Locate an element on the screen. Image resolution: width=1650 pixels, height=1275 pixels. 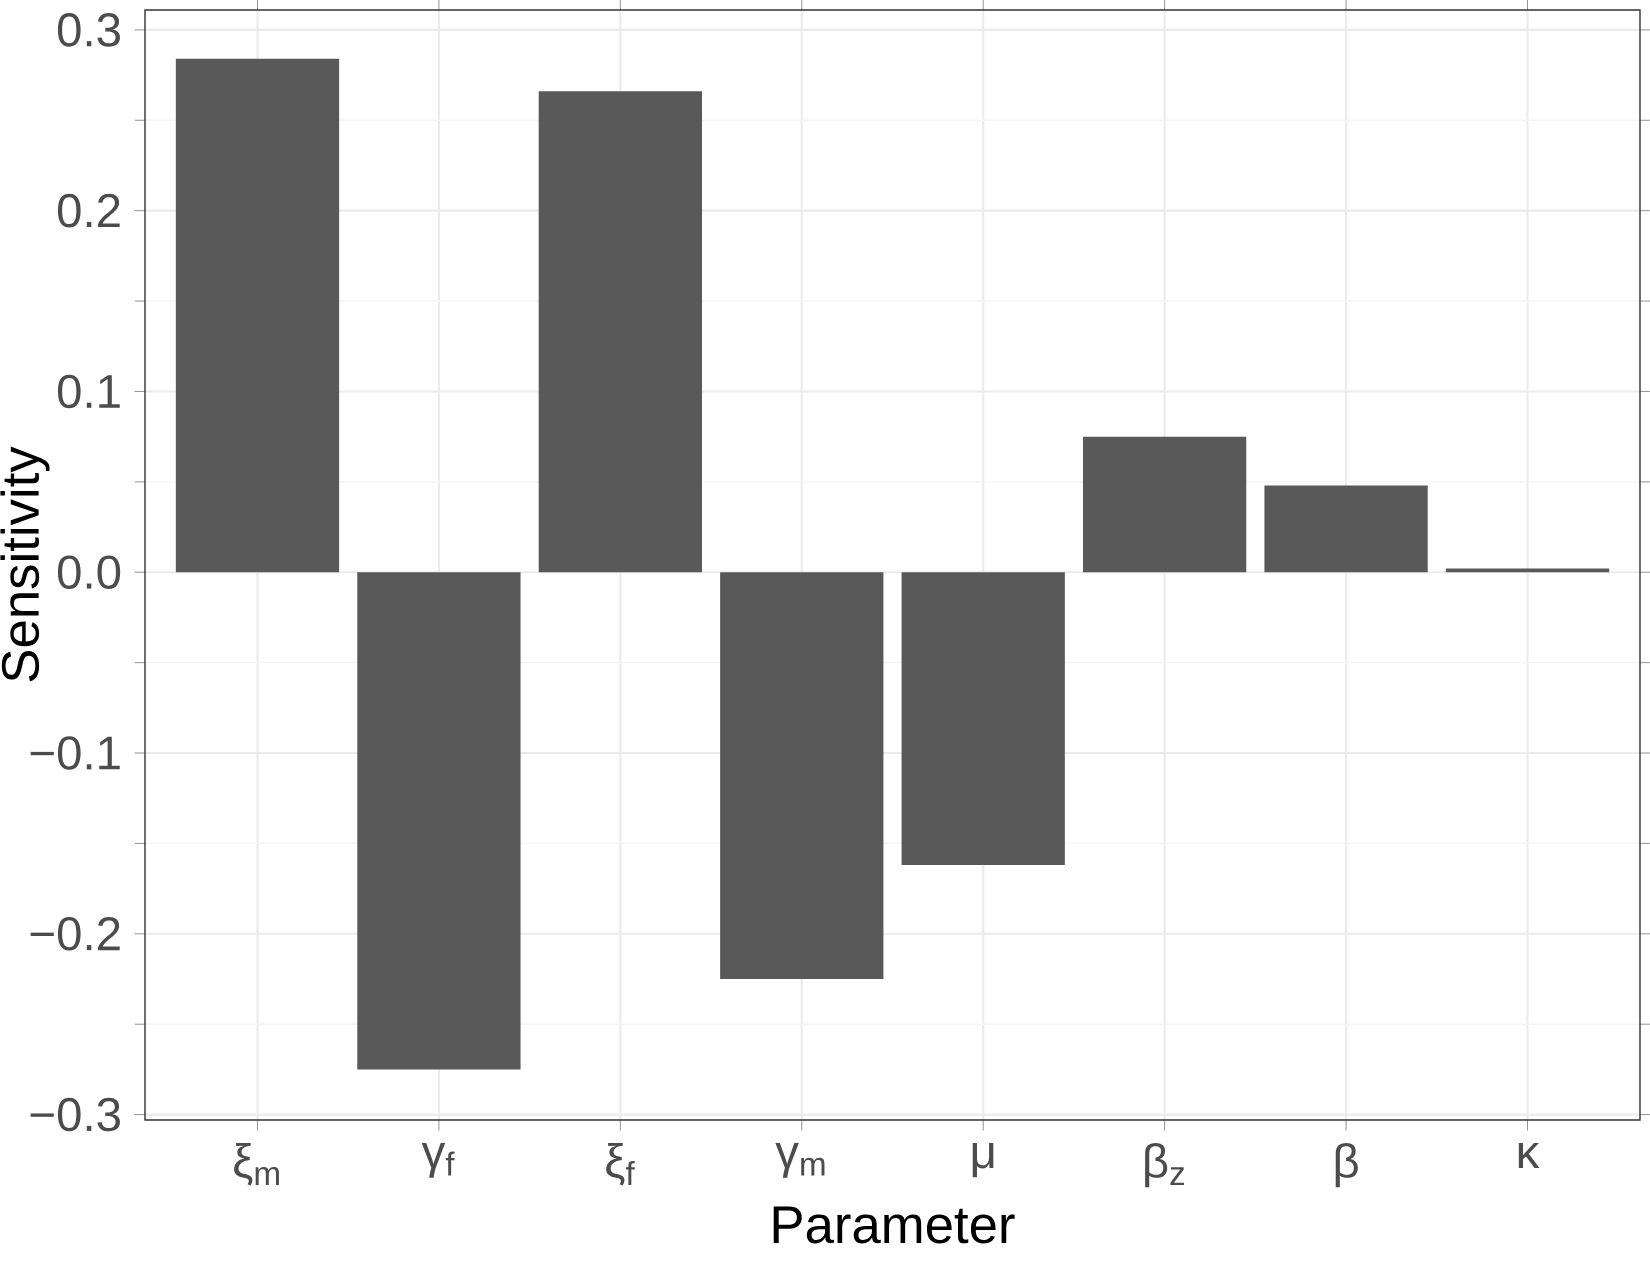
x-tick-label: κ is located at coordinates (1529, 1155).